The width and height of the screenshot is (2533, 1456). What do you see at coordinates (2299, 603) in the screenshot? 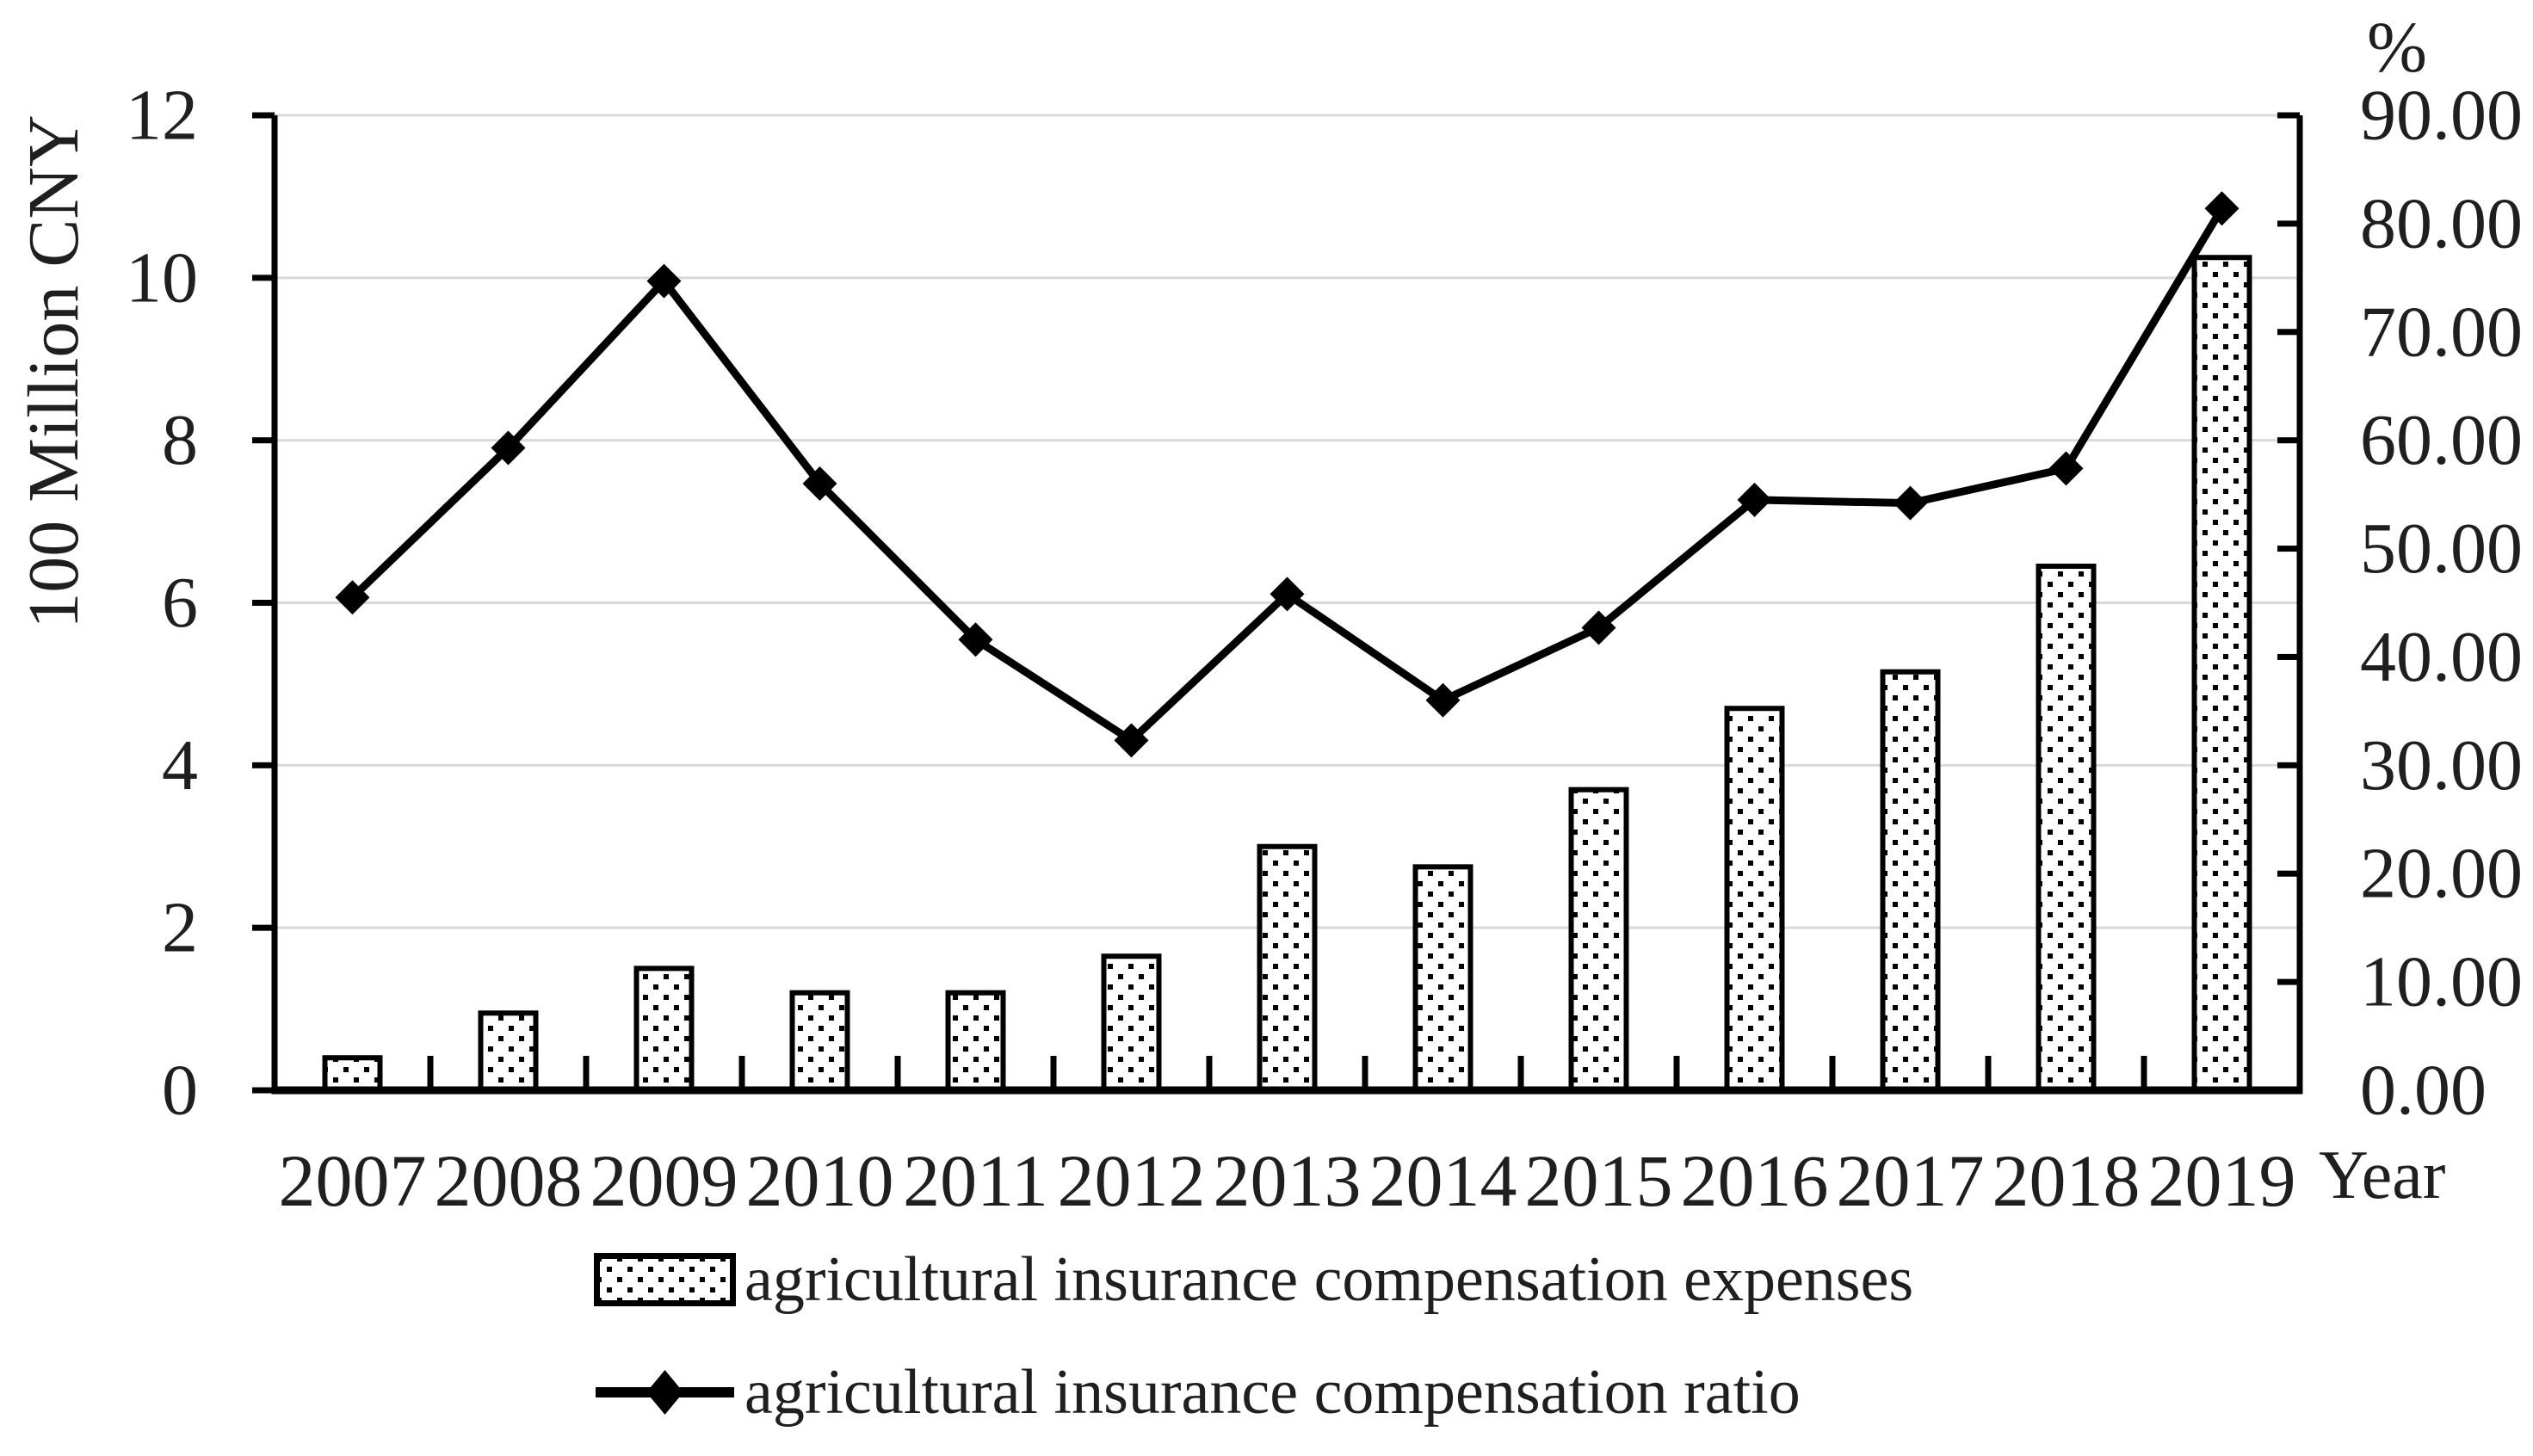
I see `right-axis-line` at bounding box center [2299, 603].